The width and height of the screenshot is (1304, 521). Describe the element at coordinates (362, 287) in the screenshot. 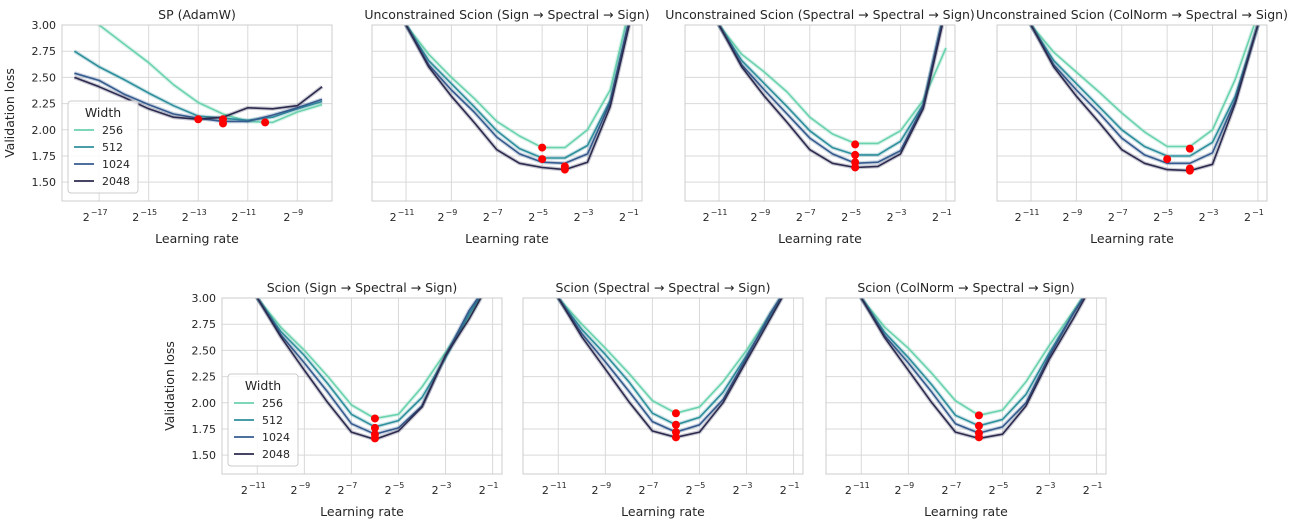

I see `panel-title: Scion (Sign → Spectral → Sign)` at that location.